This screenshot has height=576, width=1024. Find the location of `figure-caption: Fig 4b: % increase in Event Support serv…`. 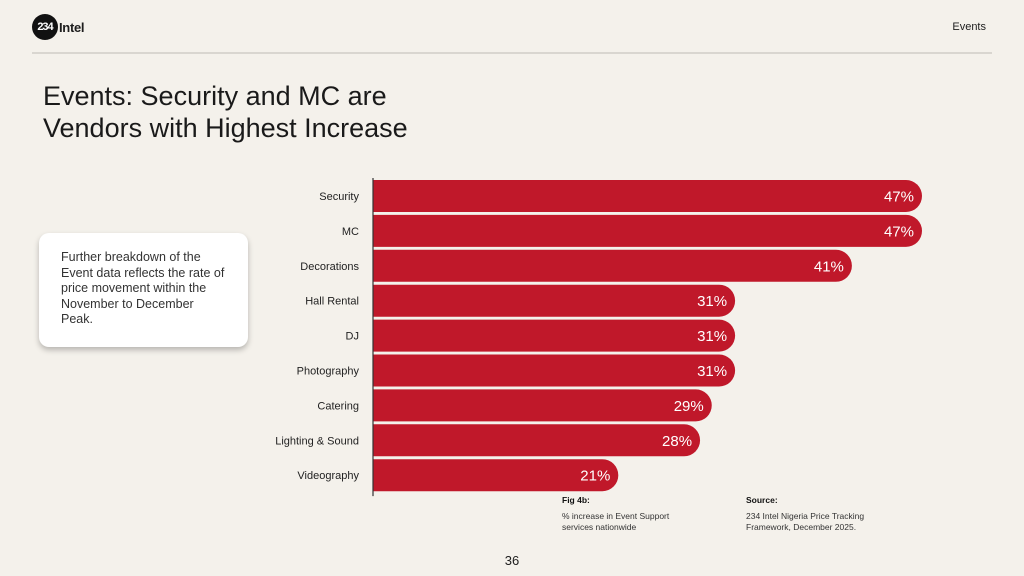

figure-caption: Fig 4b: % increase in Event Support serv… is located at coordinates (627, 514).